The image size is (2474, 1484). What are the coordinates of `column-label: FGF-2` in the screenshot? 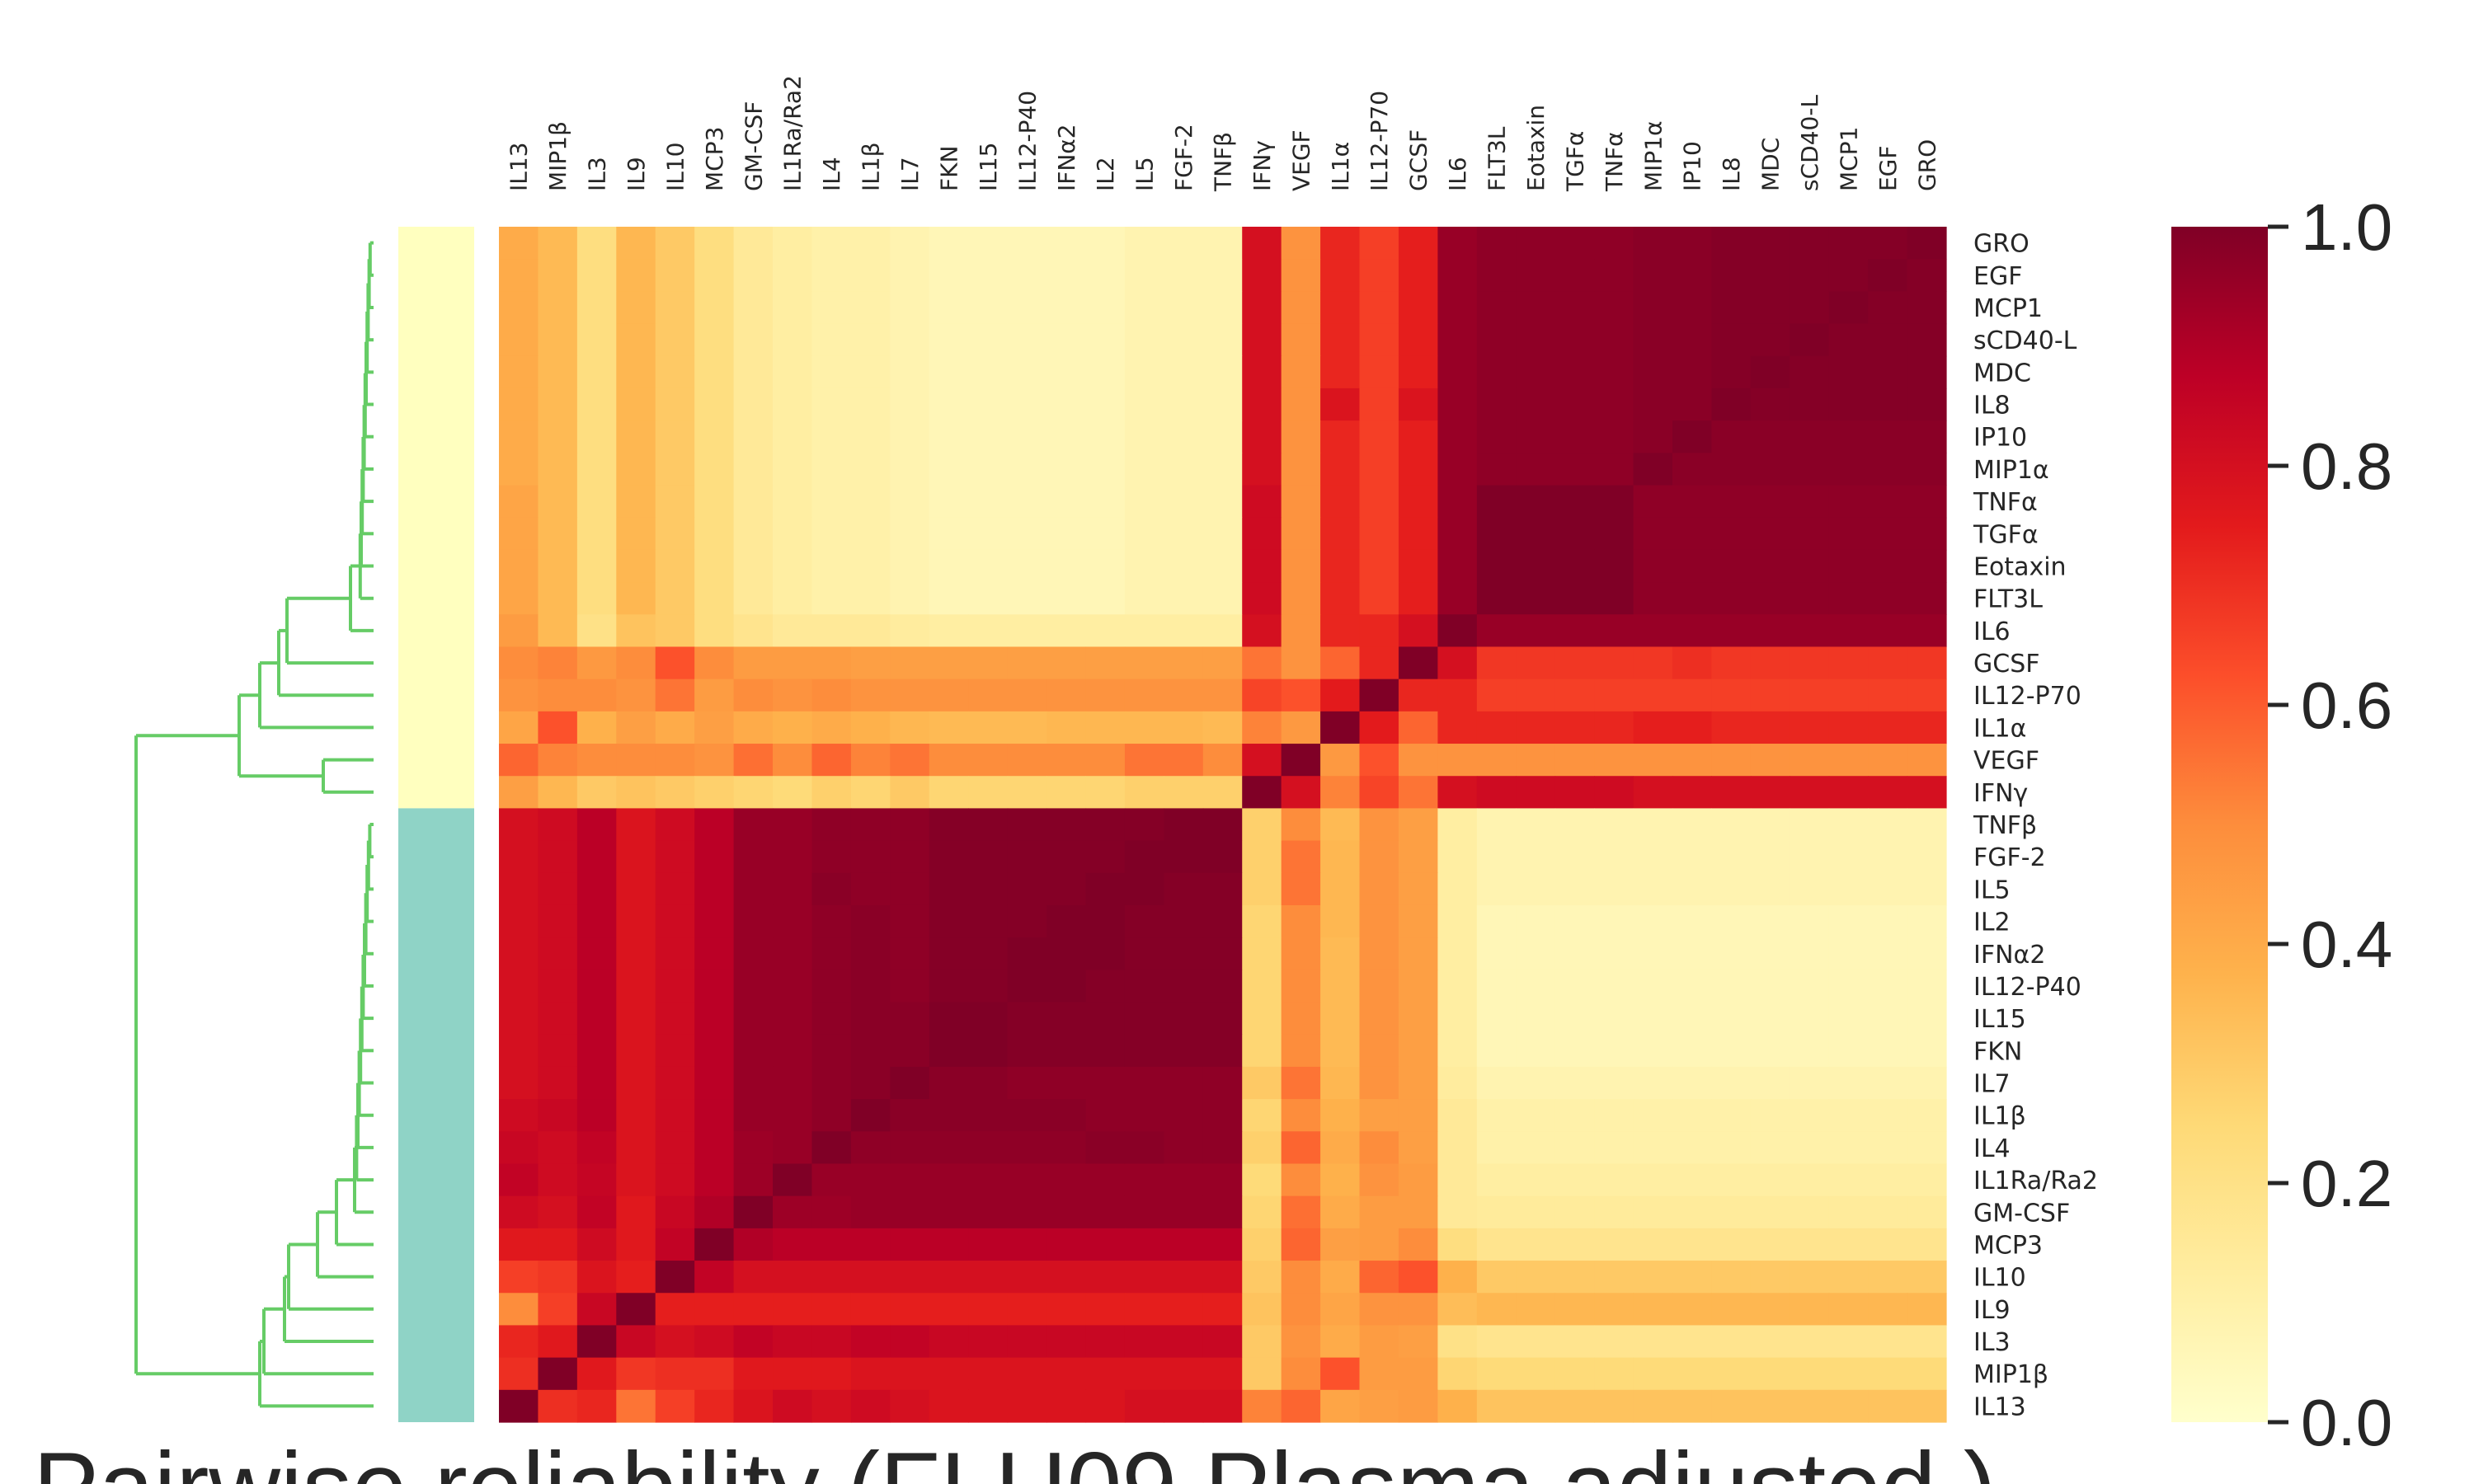 It's located at (1183, 157).